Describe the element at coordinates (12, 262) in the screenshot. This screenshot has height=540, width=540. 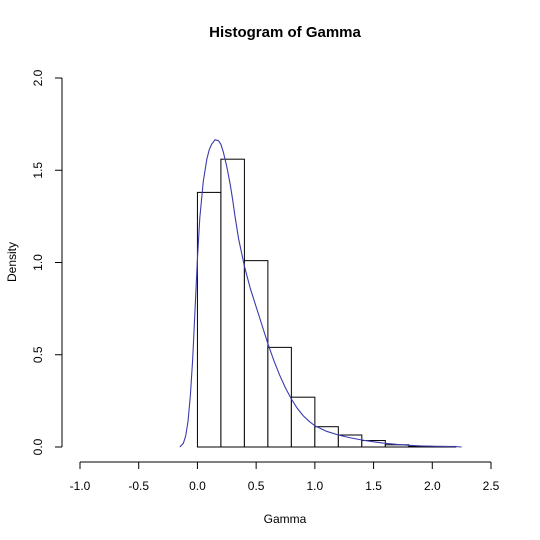
I see `y-axis-label: Density` at that location.